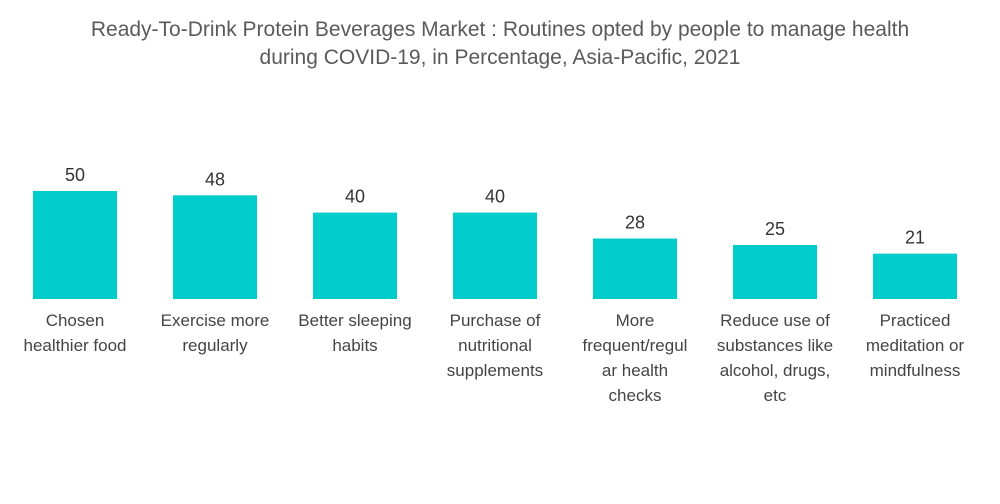 The height and width of the screenshot is (504, 1000). I want to click on value-labels-group: 50 48 40 40 28 25 21, so click(495, 206).